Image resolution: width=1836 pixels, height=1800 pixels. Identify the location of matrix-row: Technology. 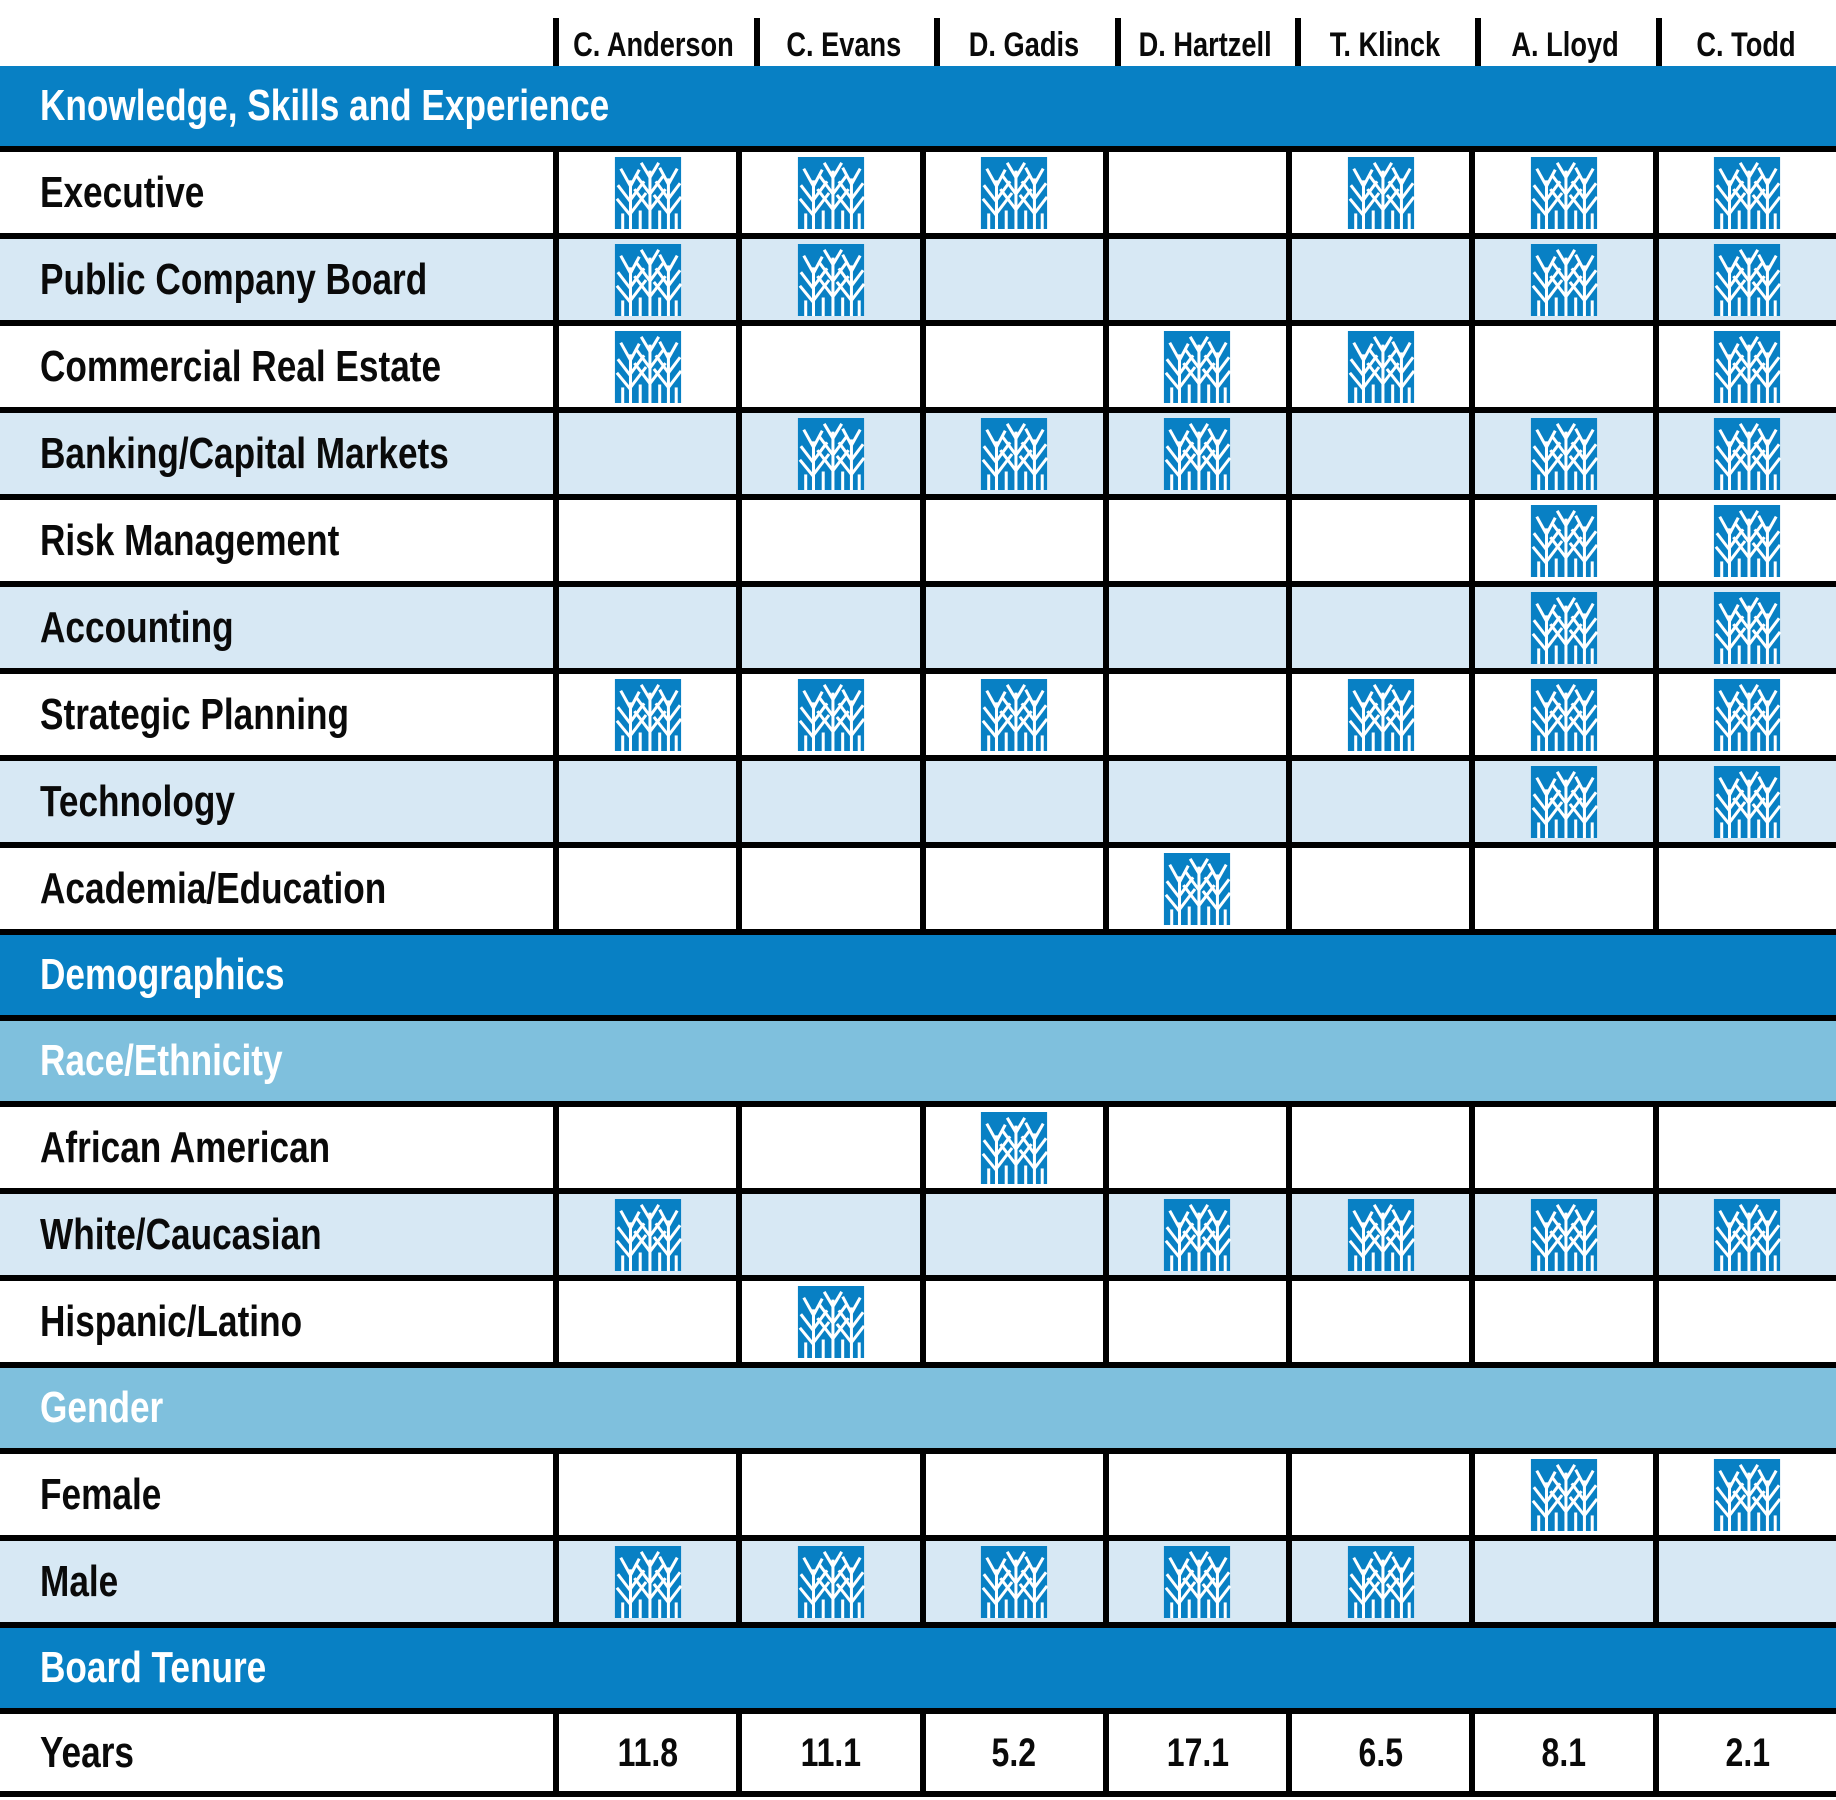
(918, 798).